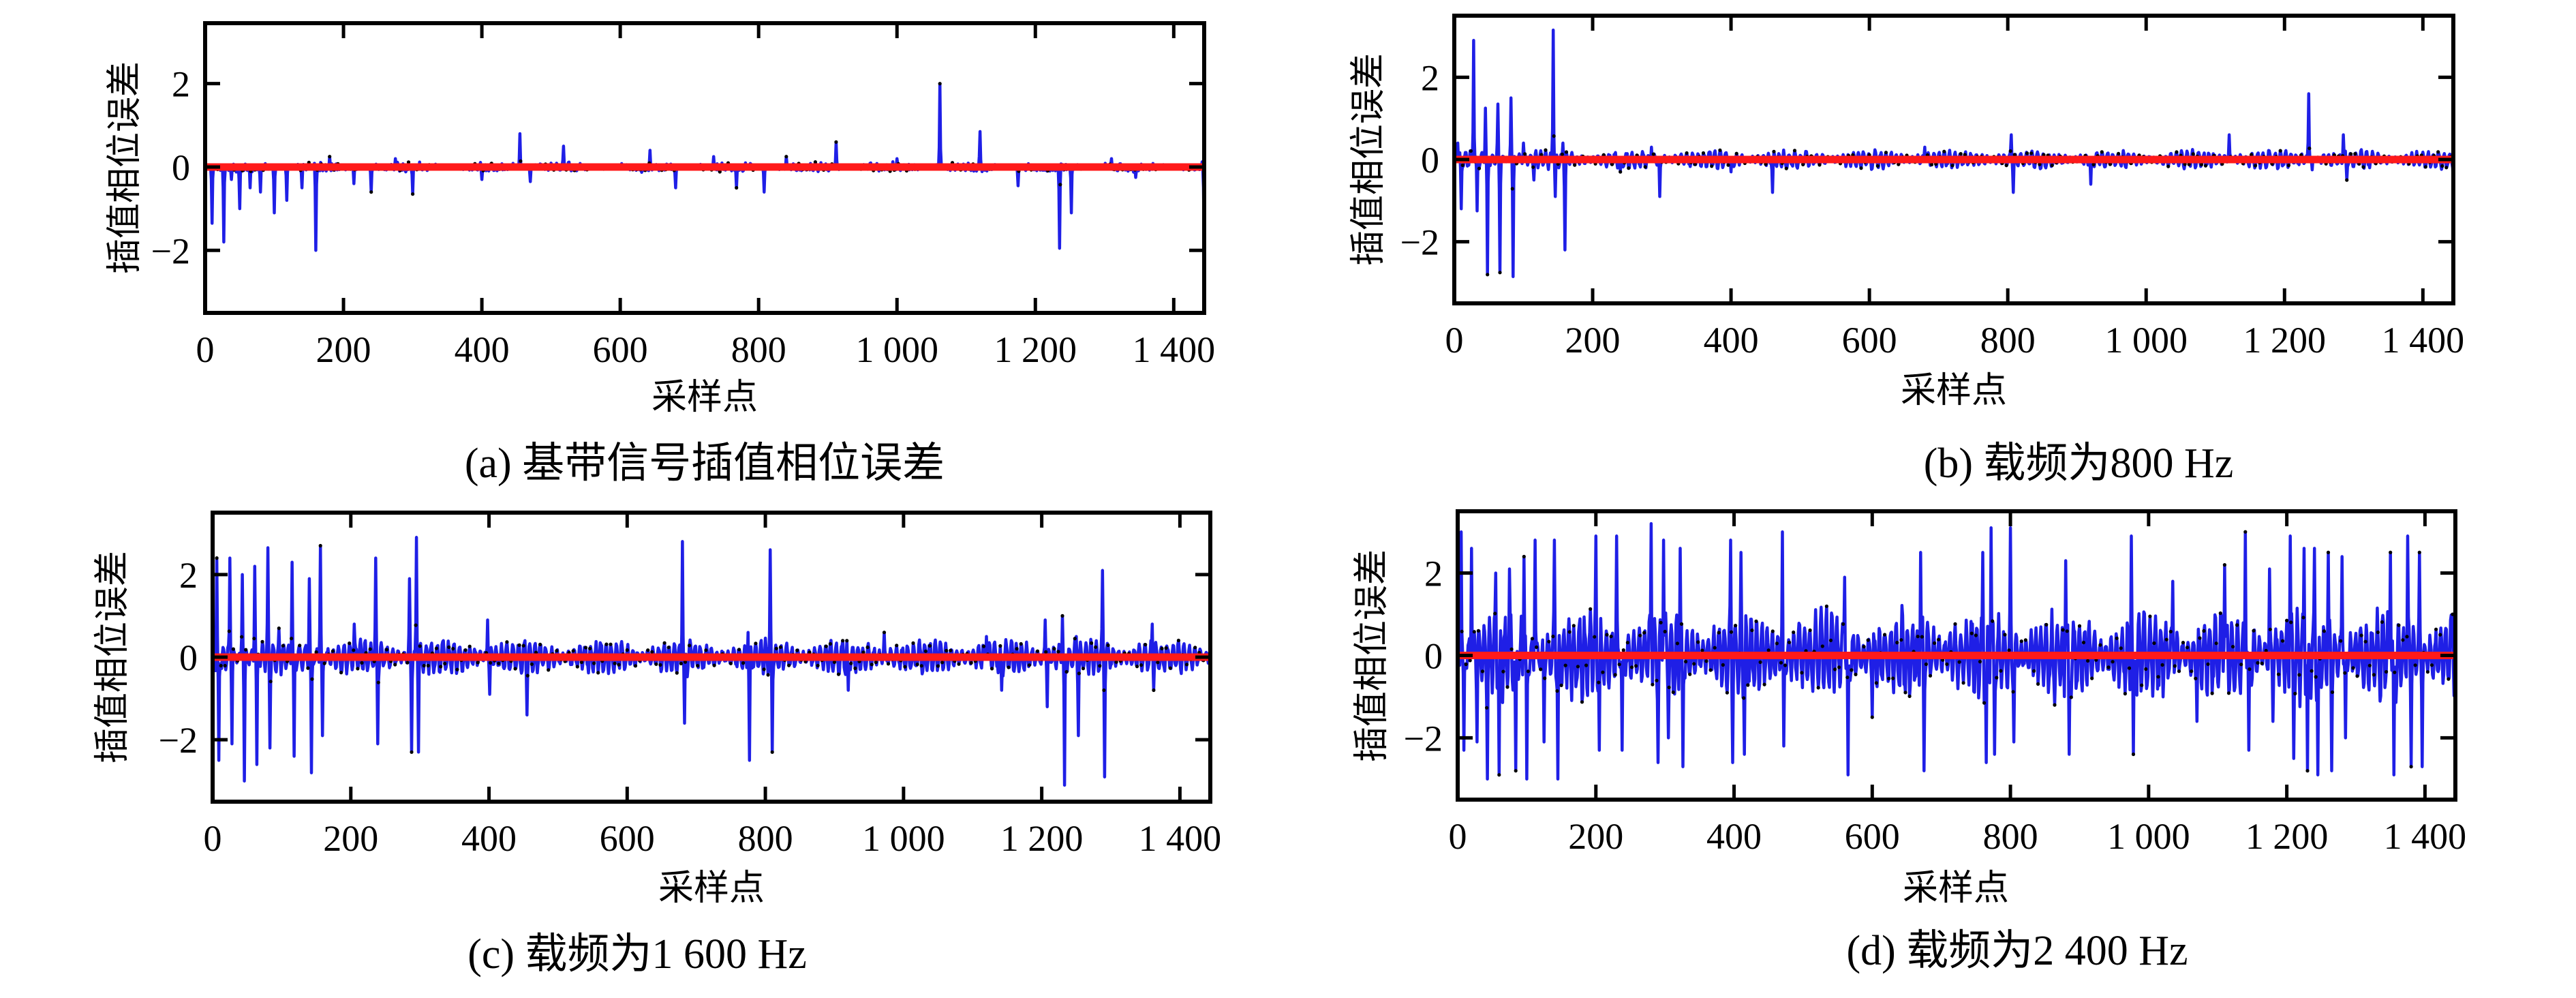  What do you see at coordinates (1430, 77) in the screenshot?
I see `panel-b-ytick-label: 2` at bounding box center [1430, 77].